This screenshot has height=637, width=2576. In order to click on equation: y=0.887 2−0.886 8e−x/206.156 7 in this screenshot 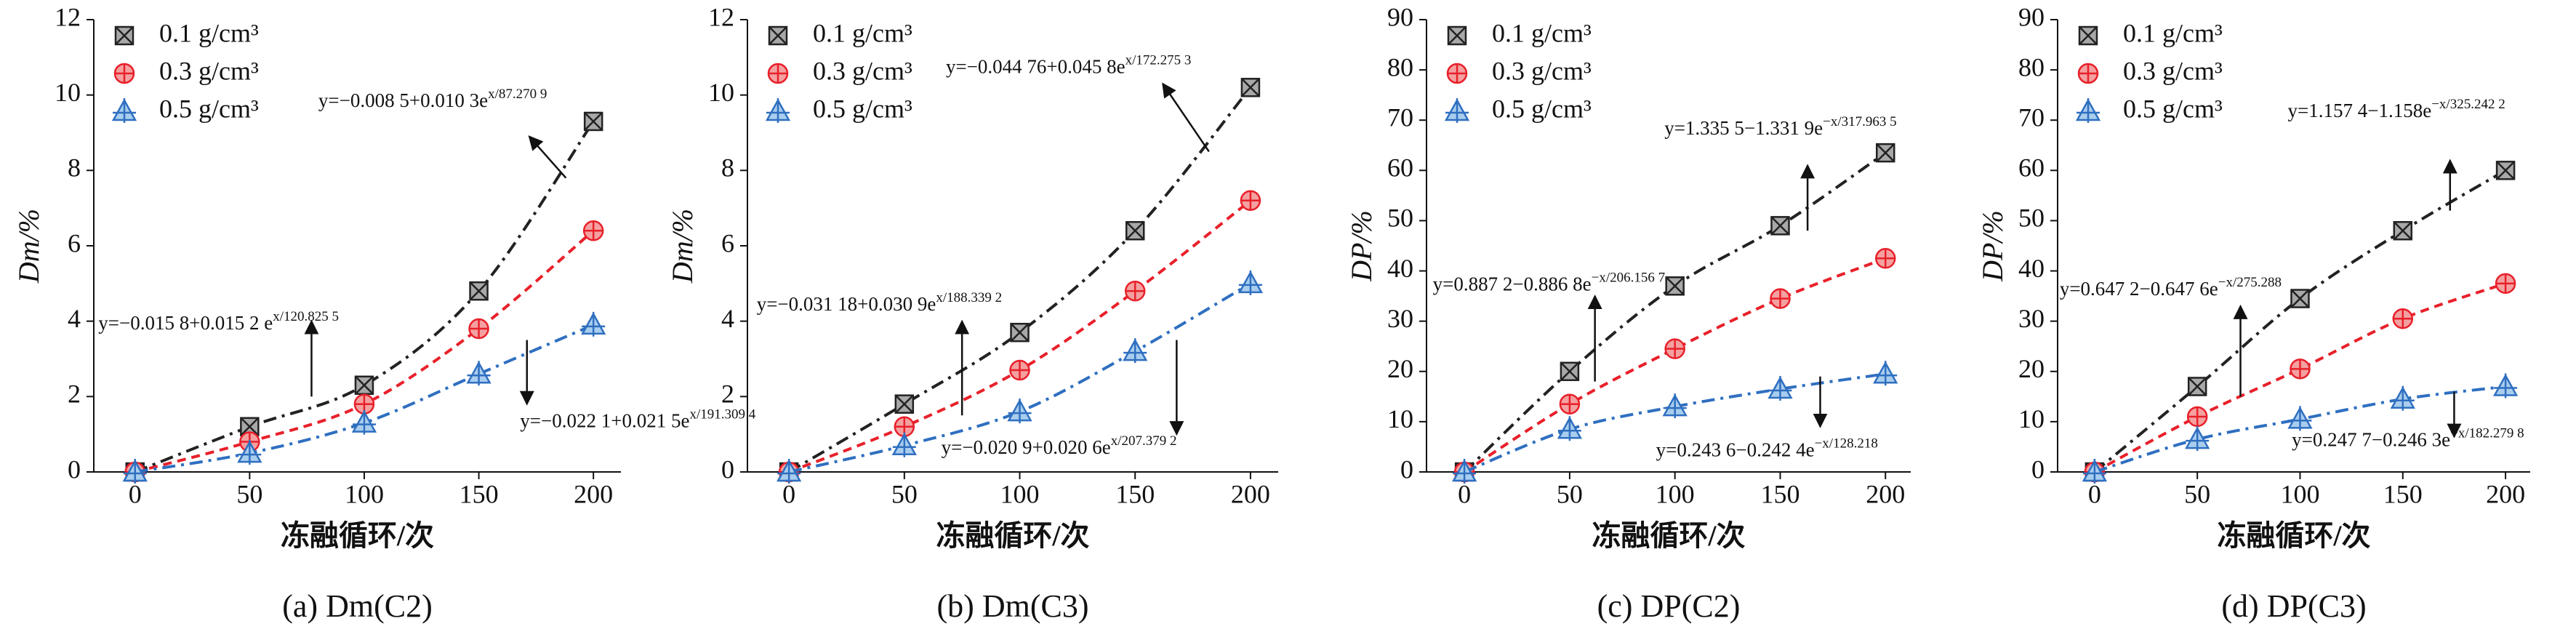, I will do `click(1549, 282)`.